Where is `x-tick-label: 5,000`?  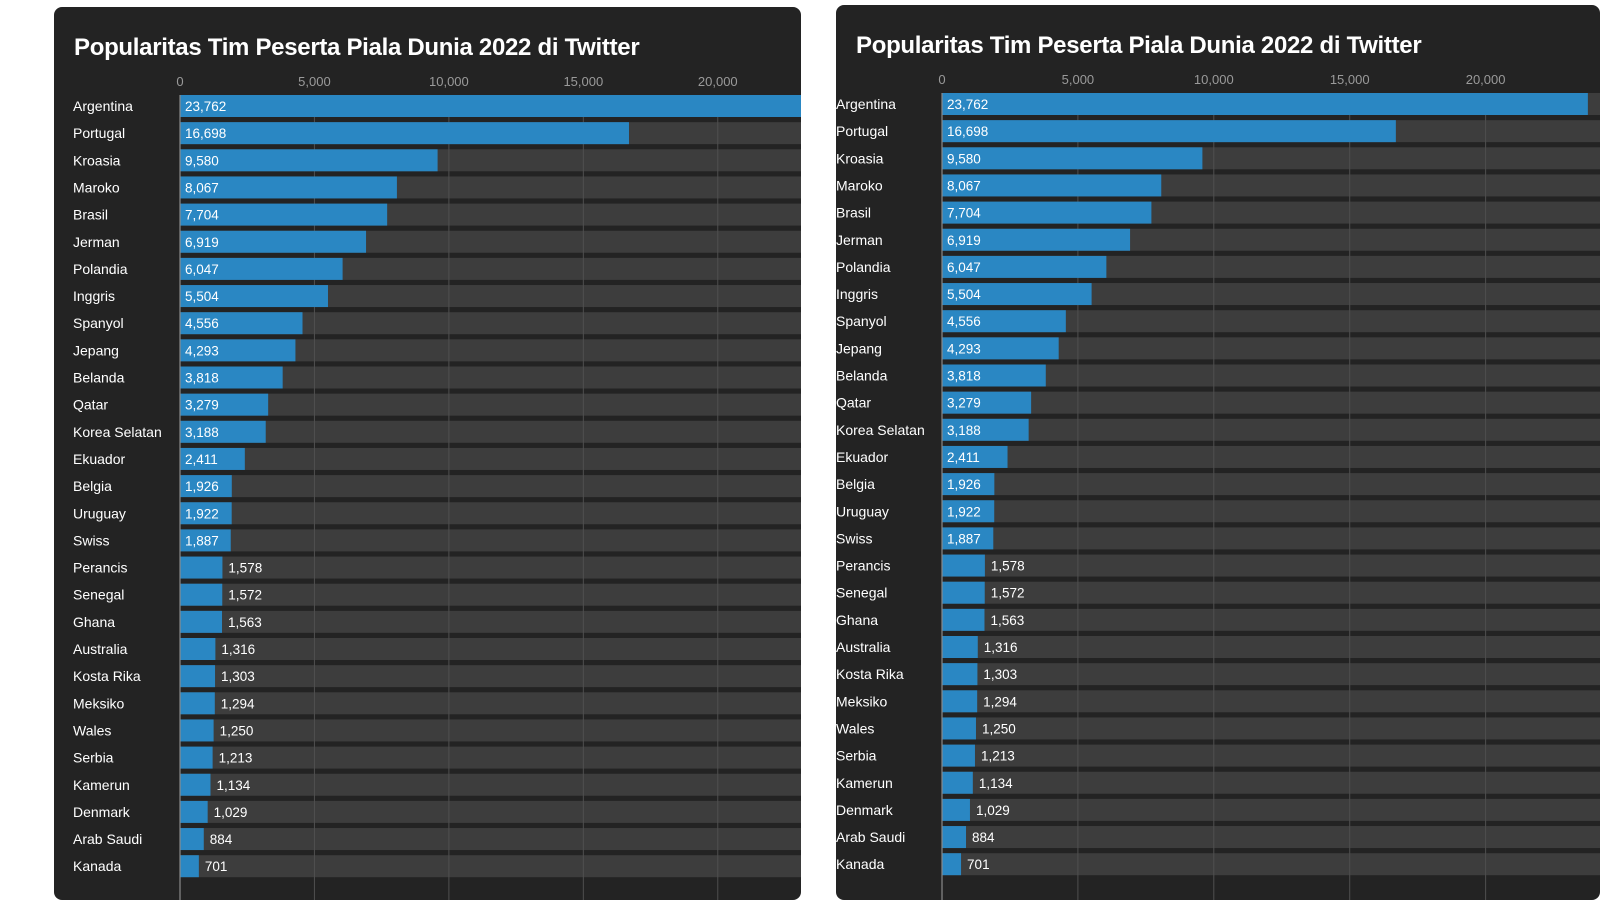 x-tick-label: 5,000 is located at coordinates (1078, 79).